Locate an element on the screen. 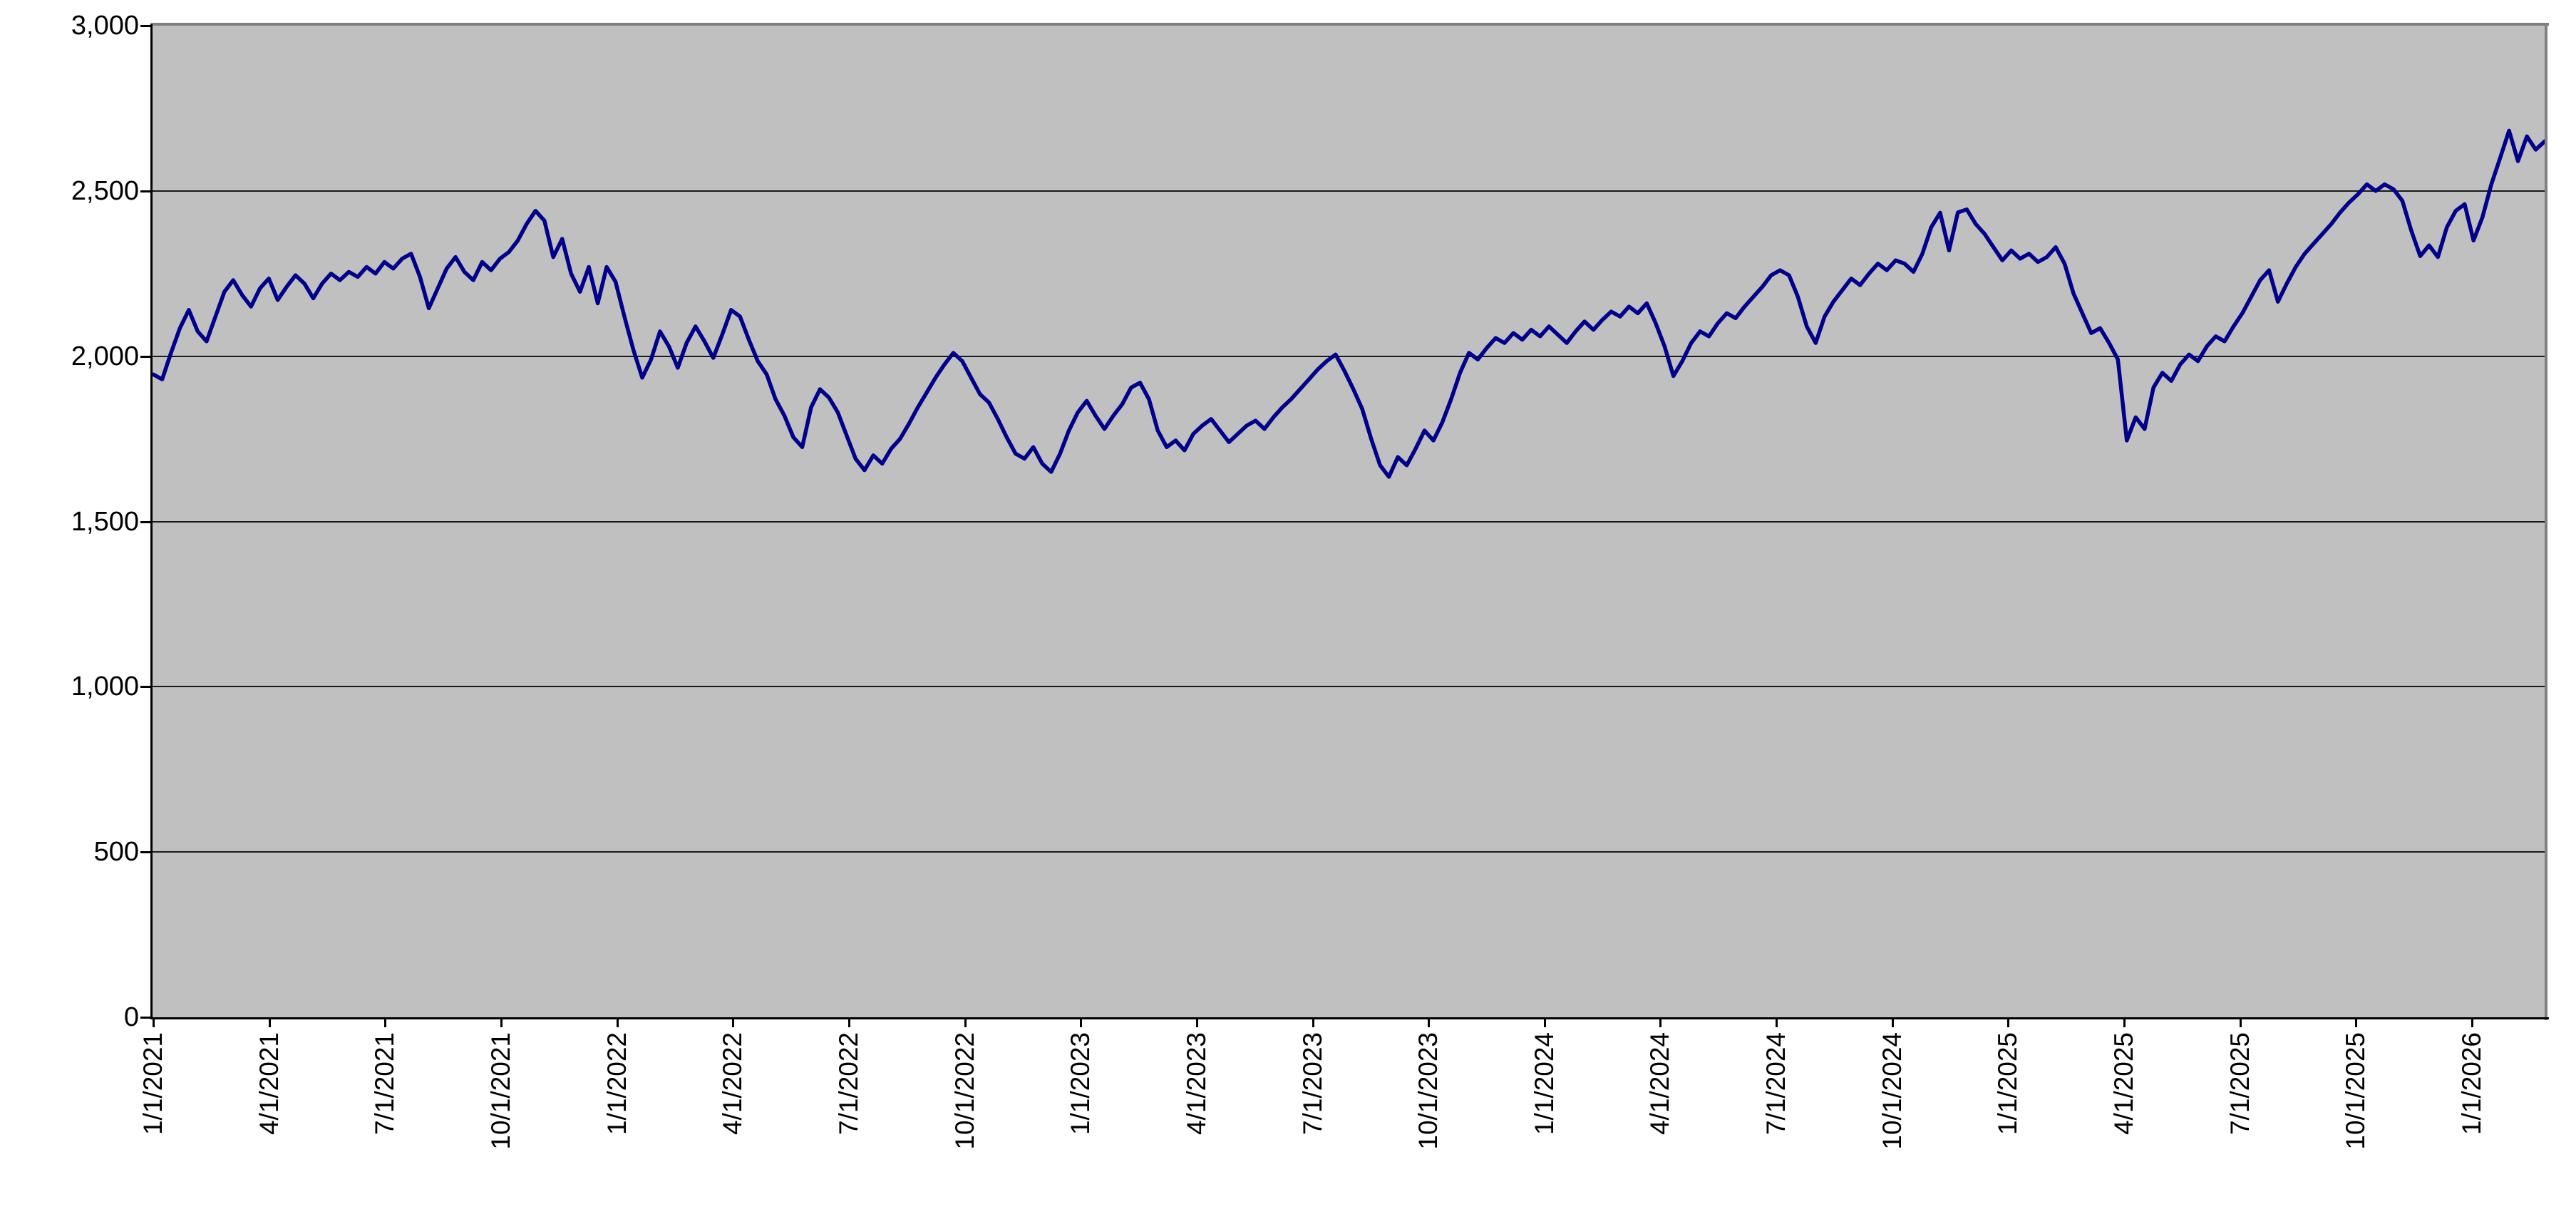 The image size is (2576, 1224). y-axis-tick-label: 2,000 is located at coordinates (105, 356).